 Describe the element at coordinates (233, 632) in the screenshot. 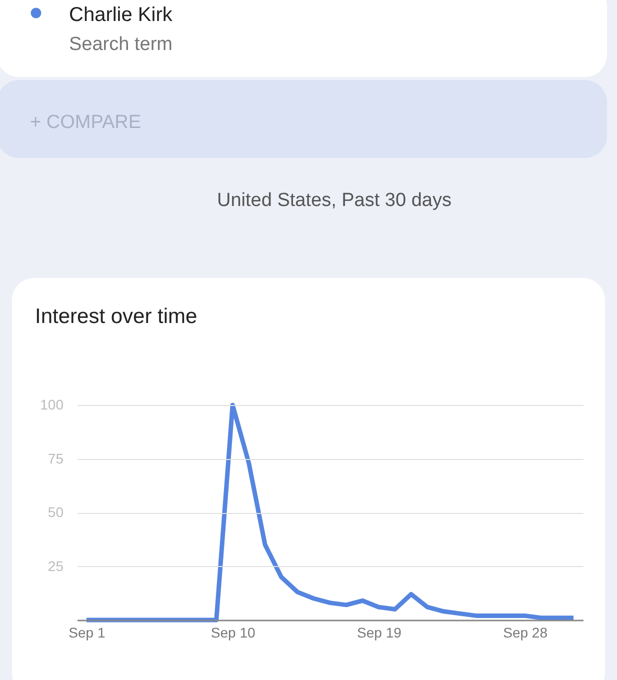

I see `x-tick-label: Sep 10` at that location.